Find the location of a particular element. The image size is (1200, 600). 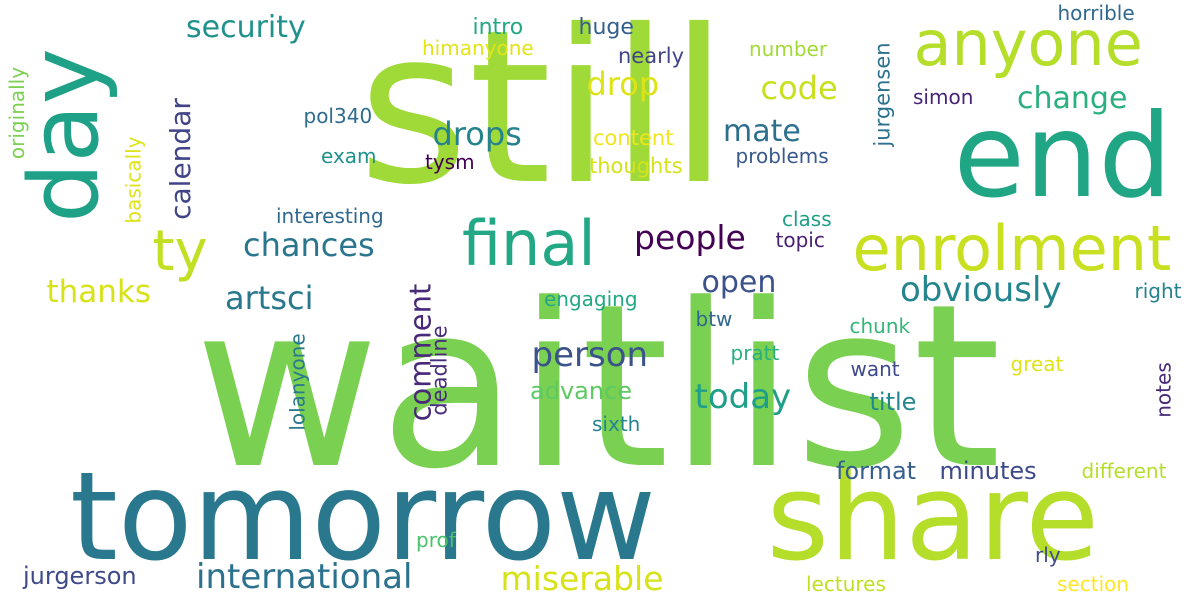

word-originally: originally is located at coordinates (17, 113).